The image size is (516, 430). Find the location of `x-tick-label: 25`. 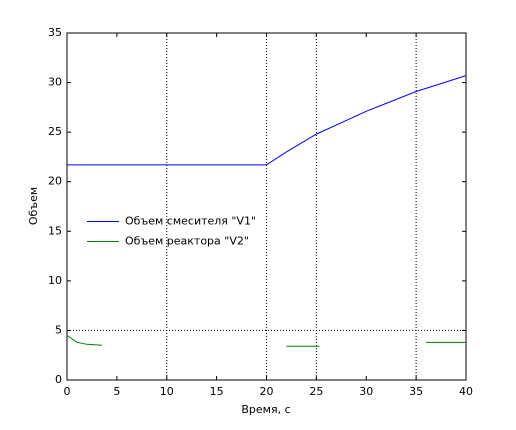

x-tick-label: 25 is located at coordinates (316, 391).